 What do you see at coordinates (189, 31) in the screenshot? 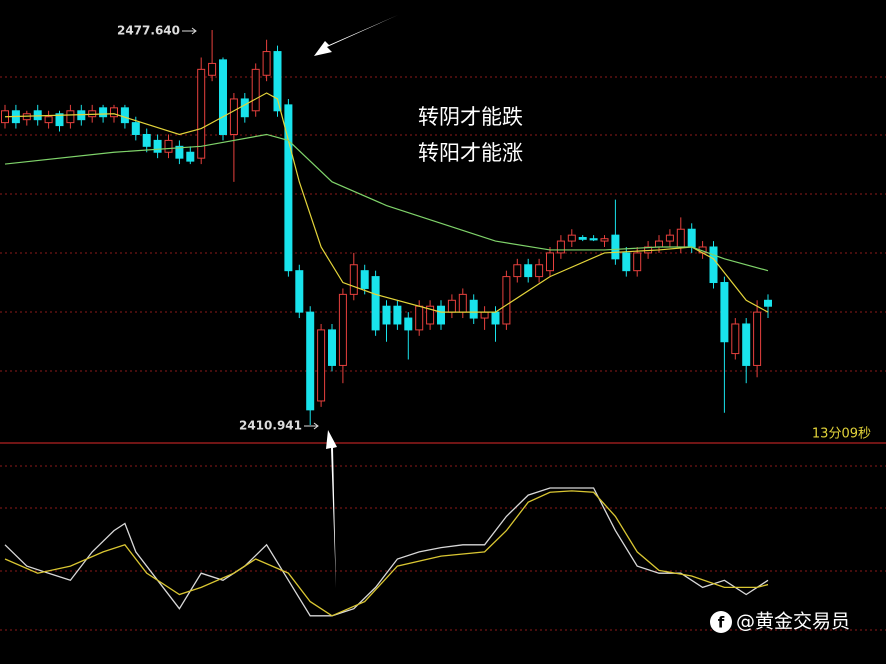
I see `high-pointer` at bounding box center [189, 31].